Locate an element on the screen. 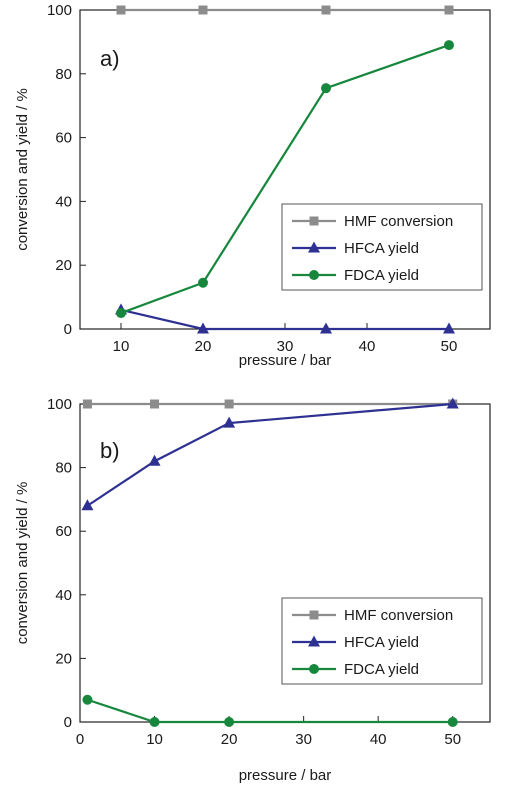 Image resolution: width=510 pixels, height=793 pixels. series-hfca-yield is located at coordinates (270, 454).